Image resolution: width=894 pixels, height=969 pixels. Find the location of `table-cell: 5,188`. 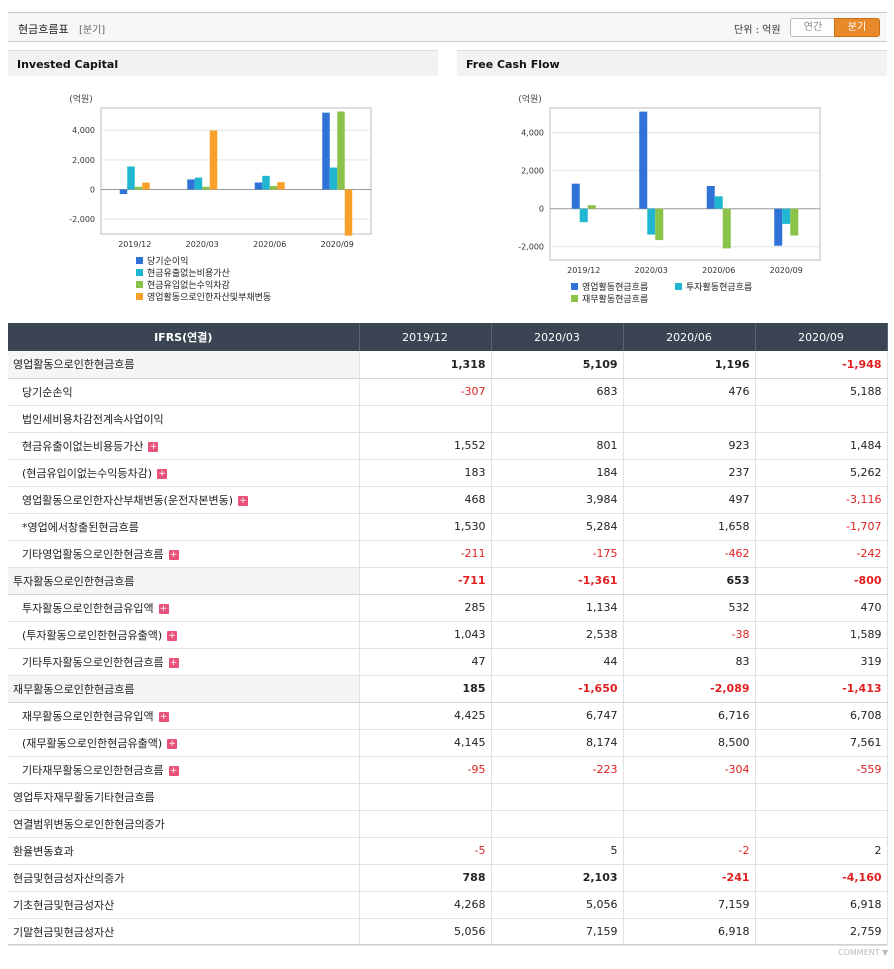

table-cell: 5,188 is located at coordinates (821, 392).